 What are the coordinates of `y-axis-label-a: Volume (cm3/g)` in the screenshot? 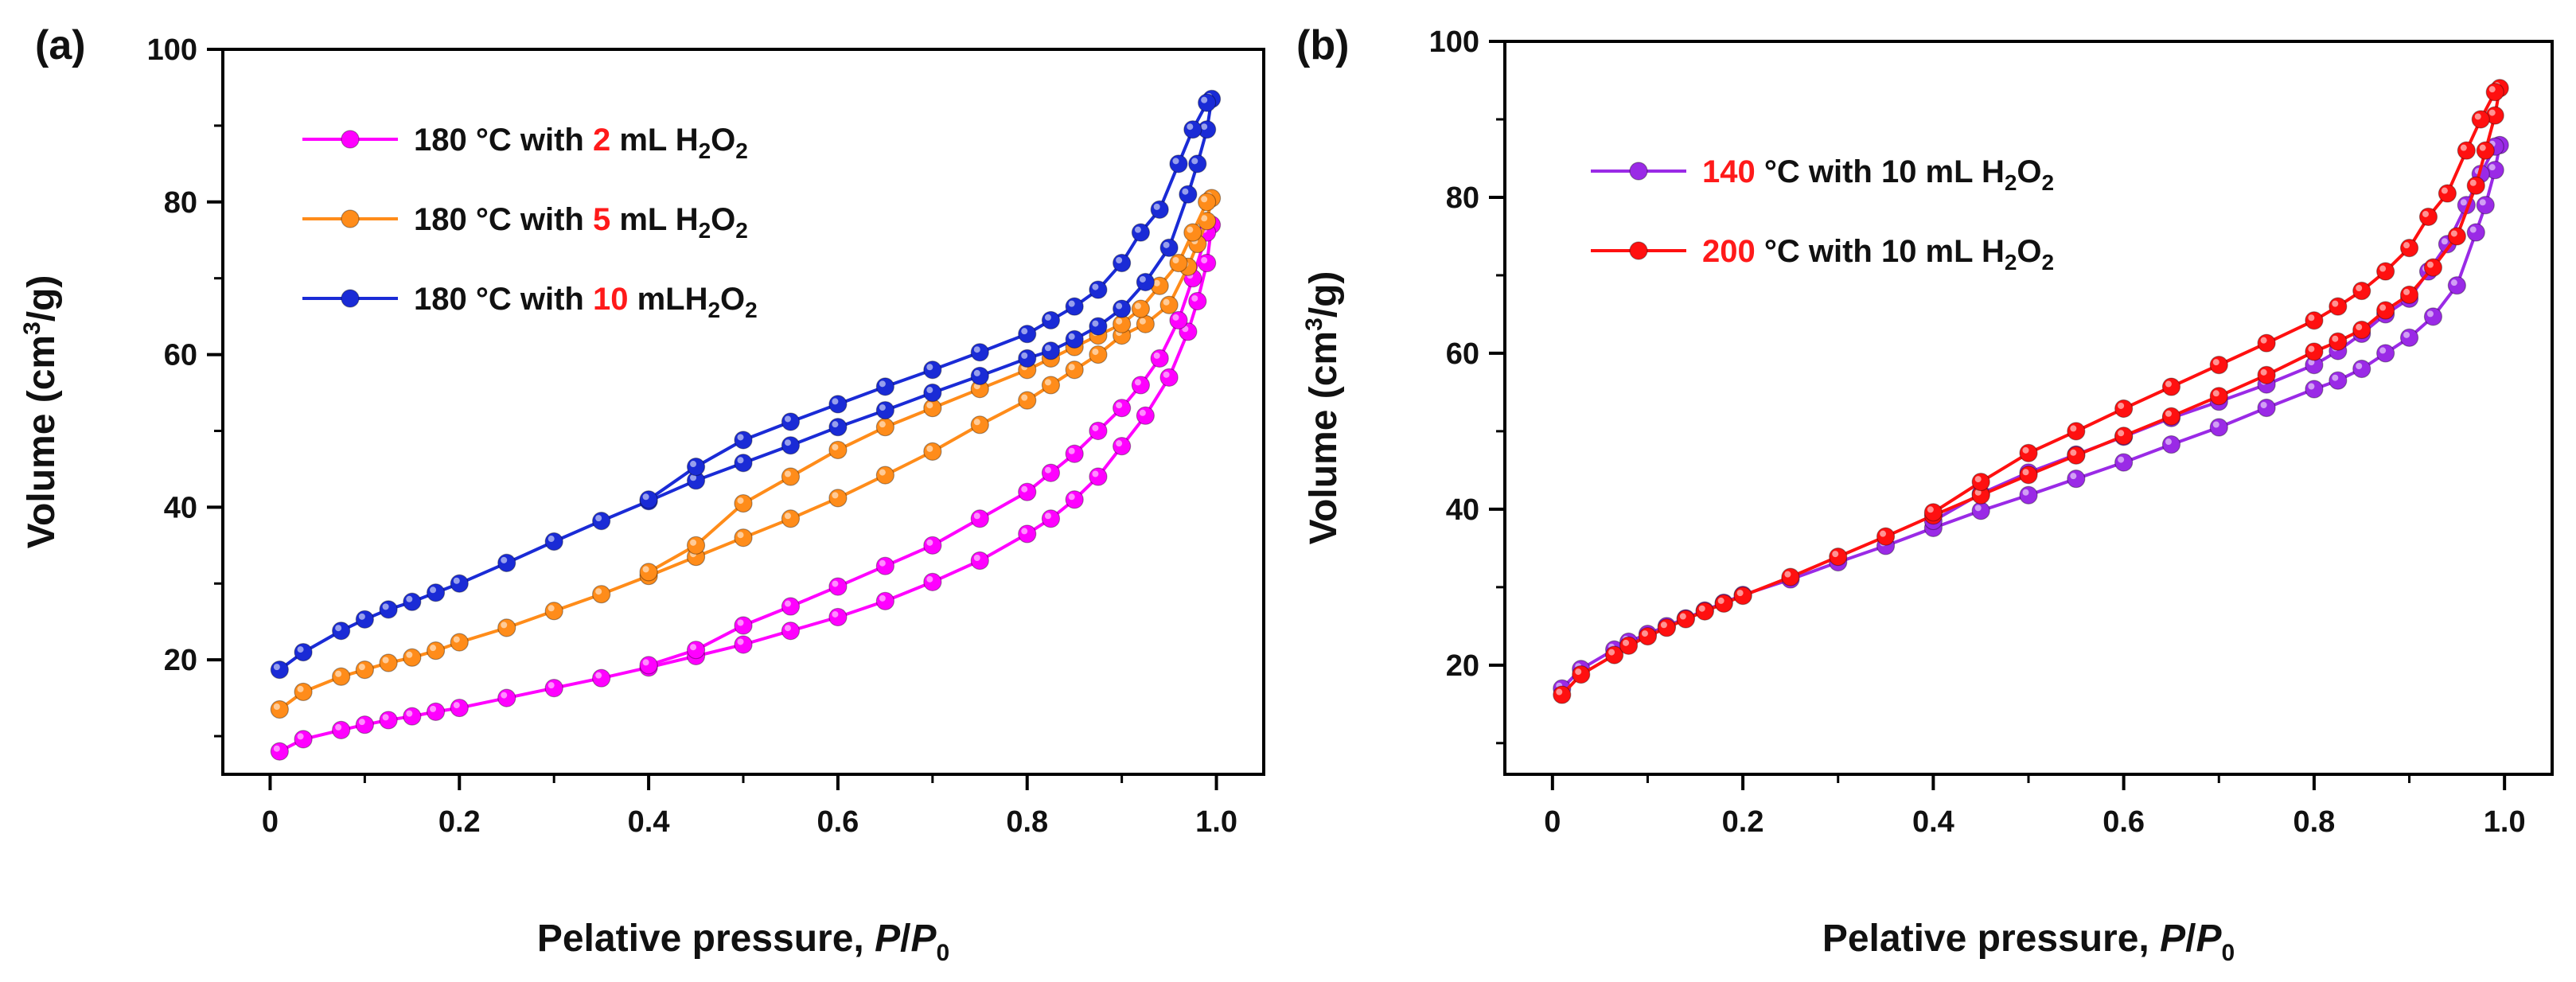 It's located at (41, 412).